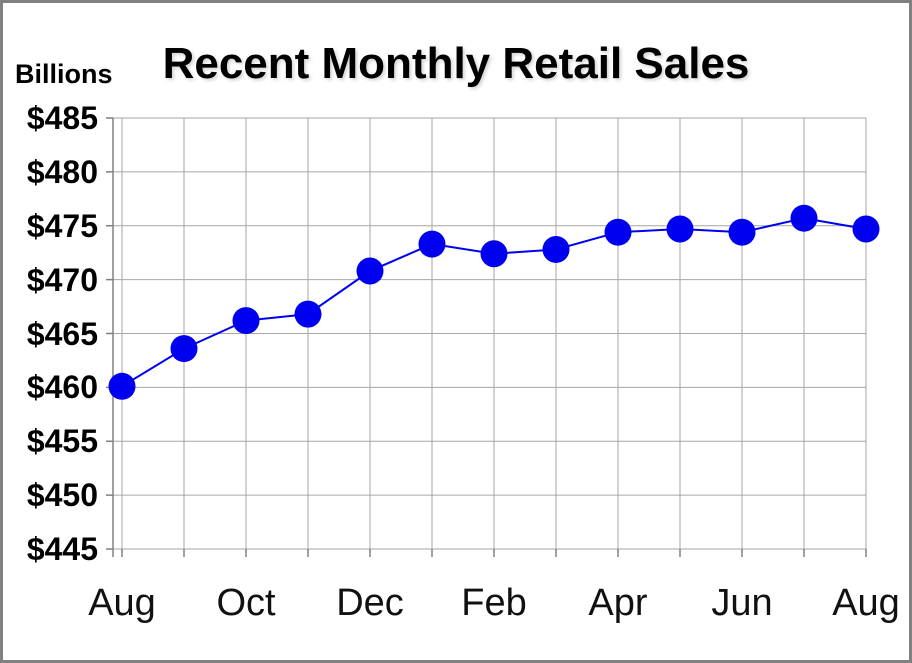 The image size is (912, 663). I want to click on y-axis-units-label: Billions, so click(64, 74).